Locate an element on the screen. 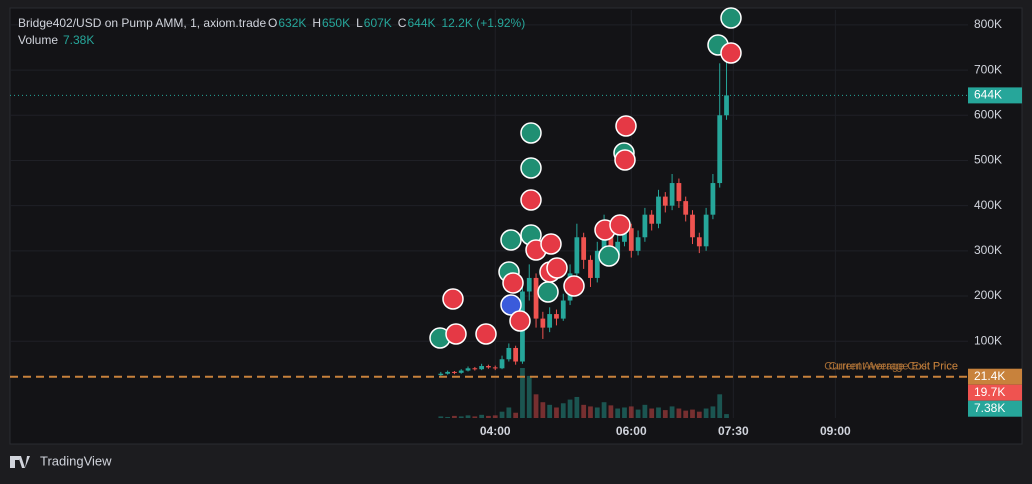 The width and height of the screenshot is (1032, 484). volume-label: Volume is located at coordinates (38, 40).